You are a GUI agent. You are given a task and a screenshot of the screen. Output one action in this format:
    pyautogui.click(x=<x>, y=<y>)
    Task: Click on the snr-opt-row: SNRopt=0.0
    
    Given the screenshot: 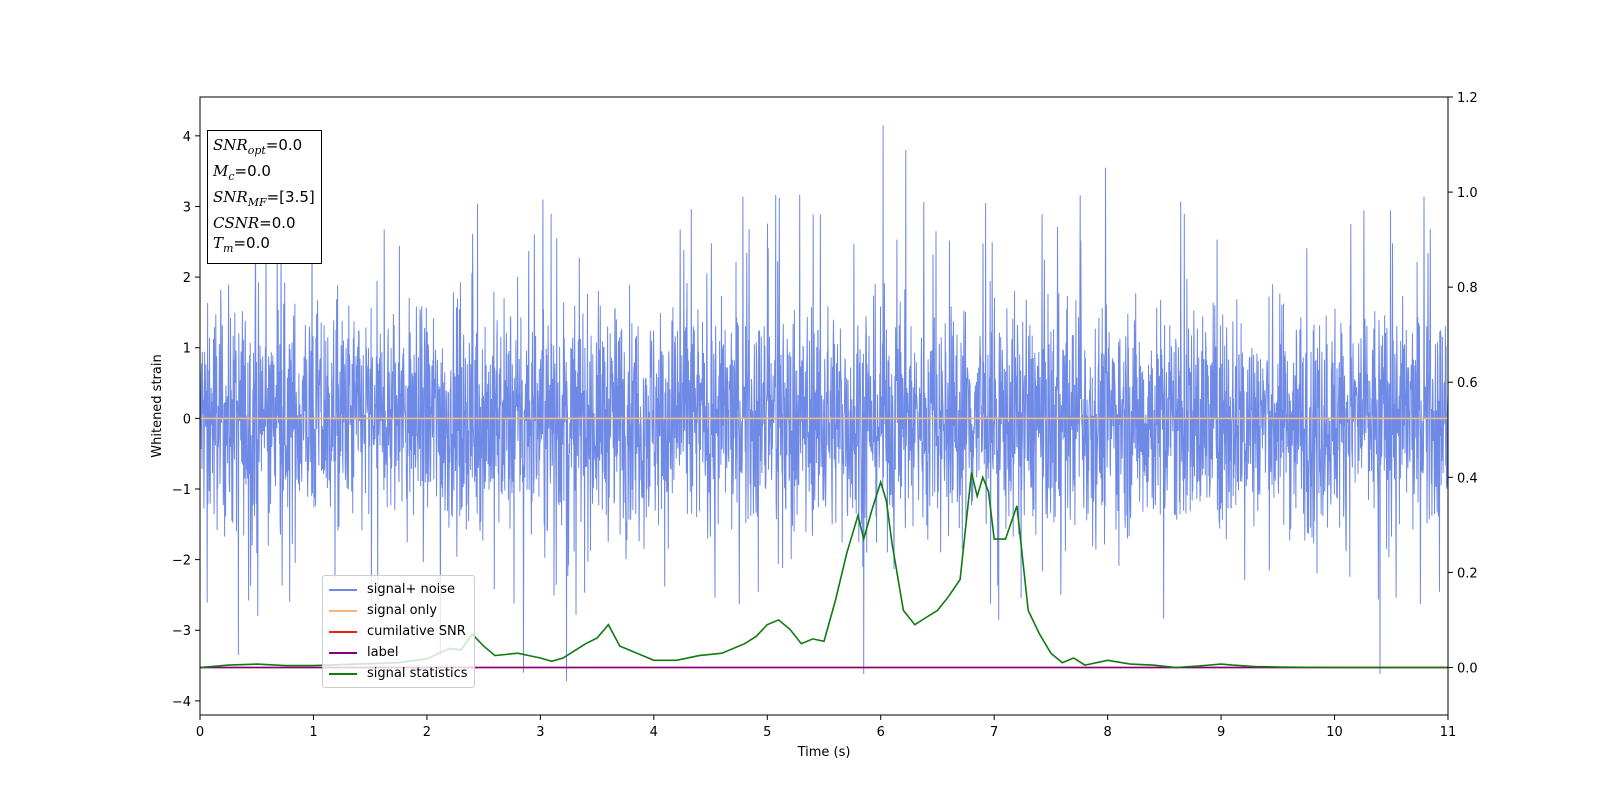 What is the action you would take?
    pyautogui.click(x=258, y=146)
    